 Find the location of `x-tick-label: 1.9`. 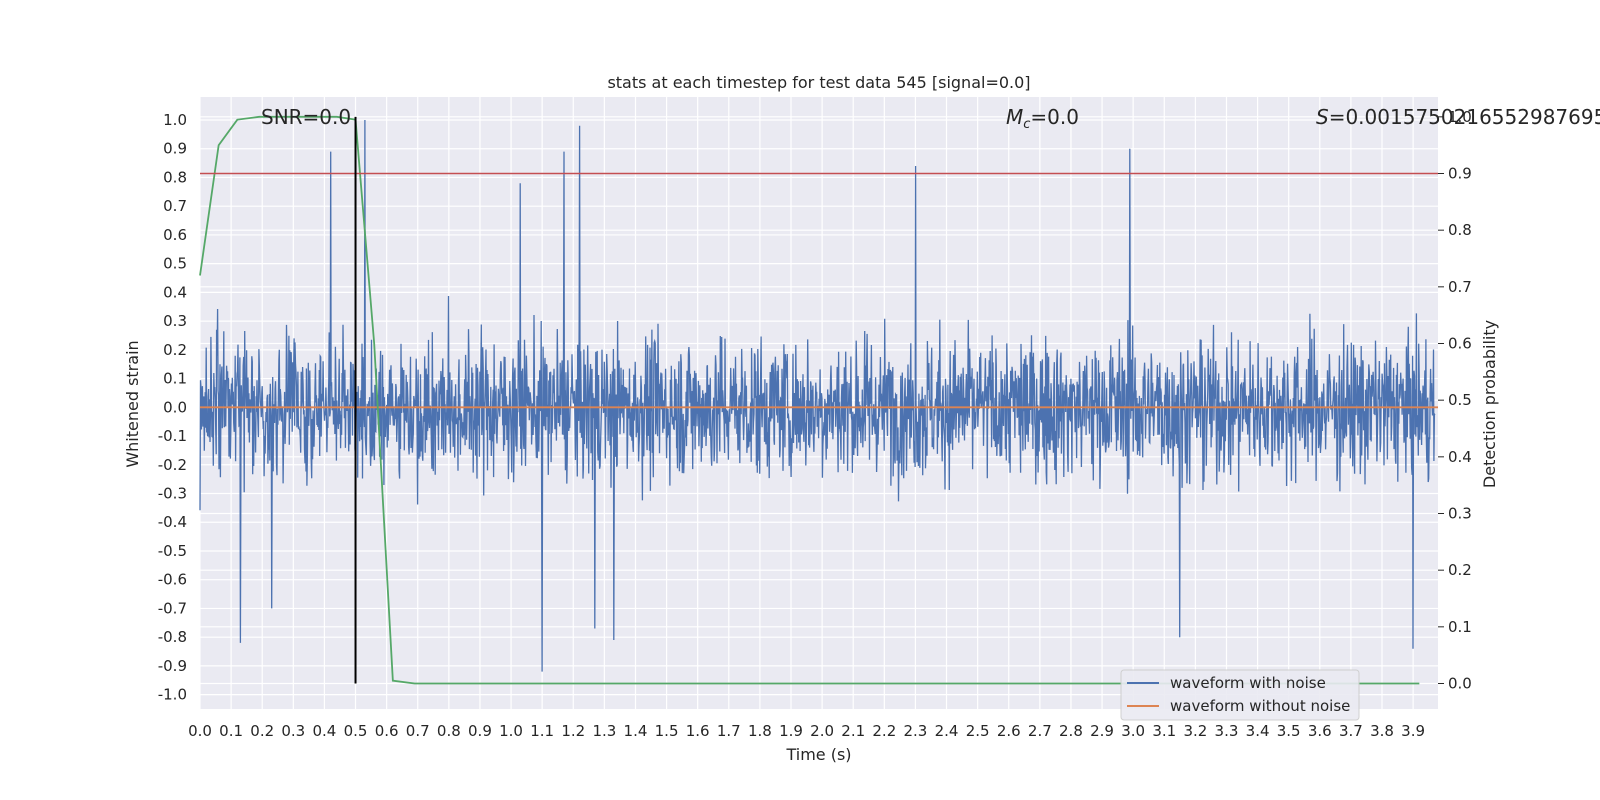

x-tick-label: 1.9 is located at coordinates (791, 731).